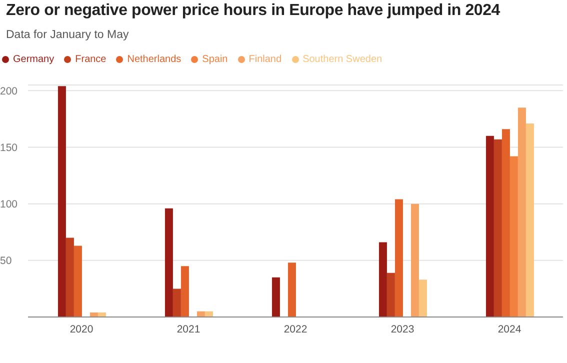 The width and height of the screenshot is (567, 363). What do you see at coordinates (33, 59) in the screenshot?
I see `legend-label: Germany` at bounding box center [33, 59].